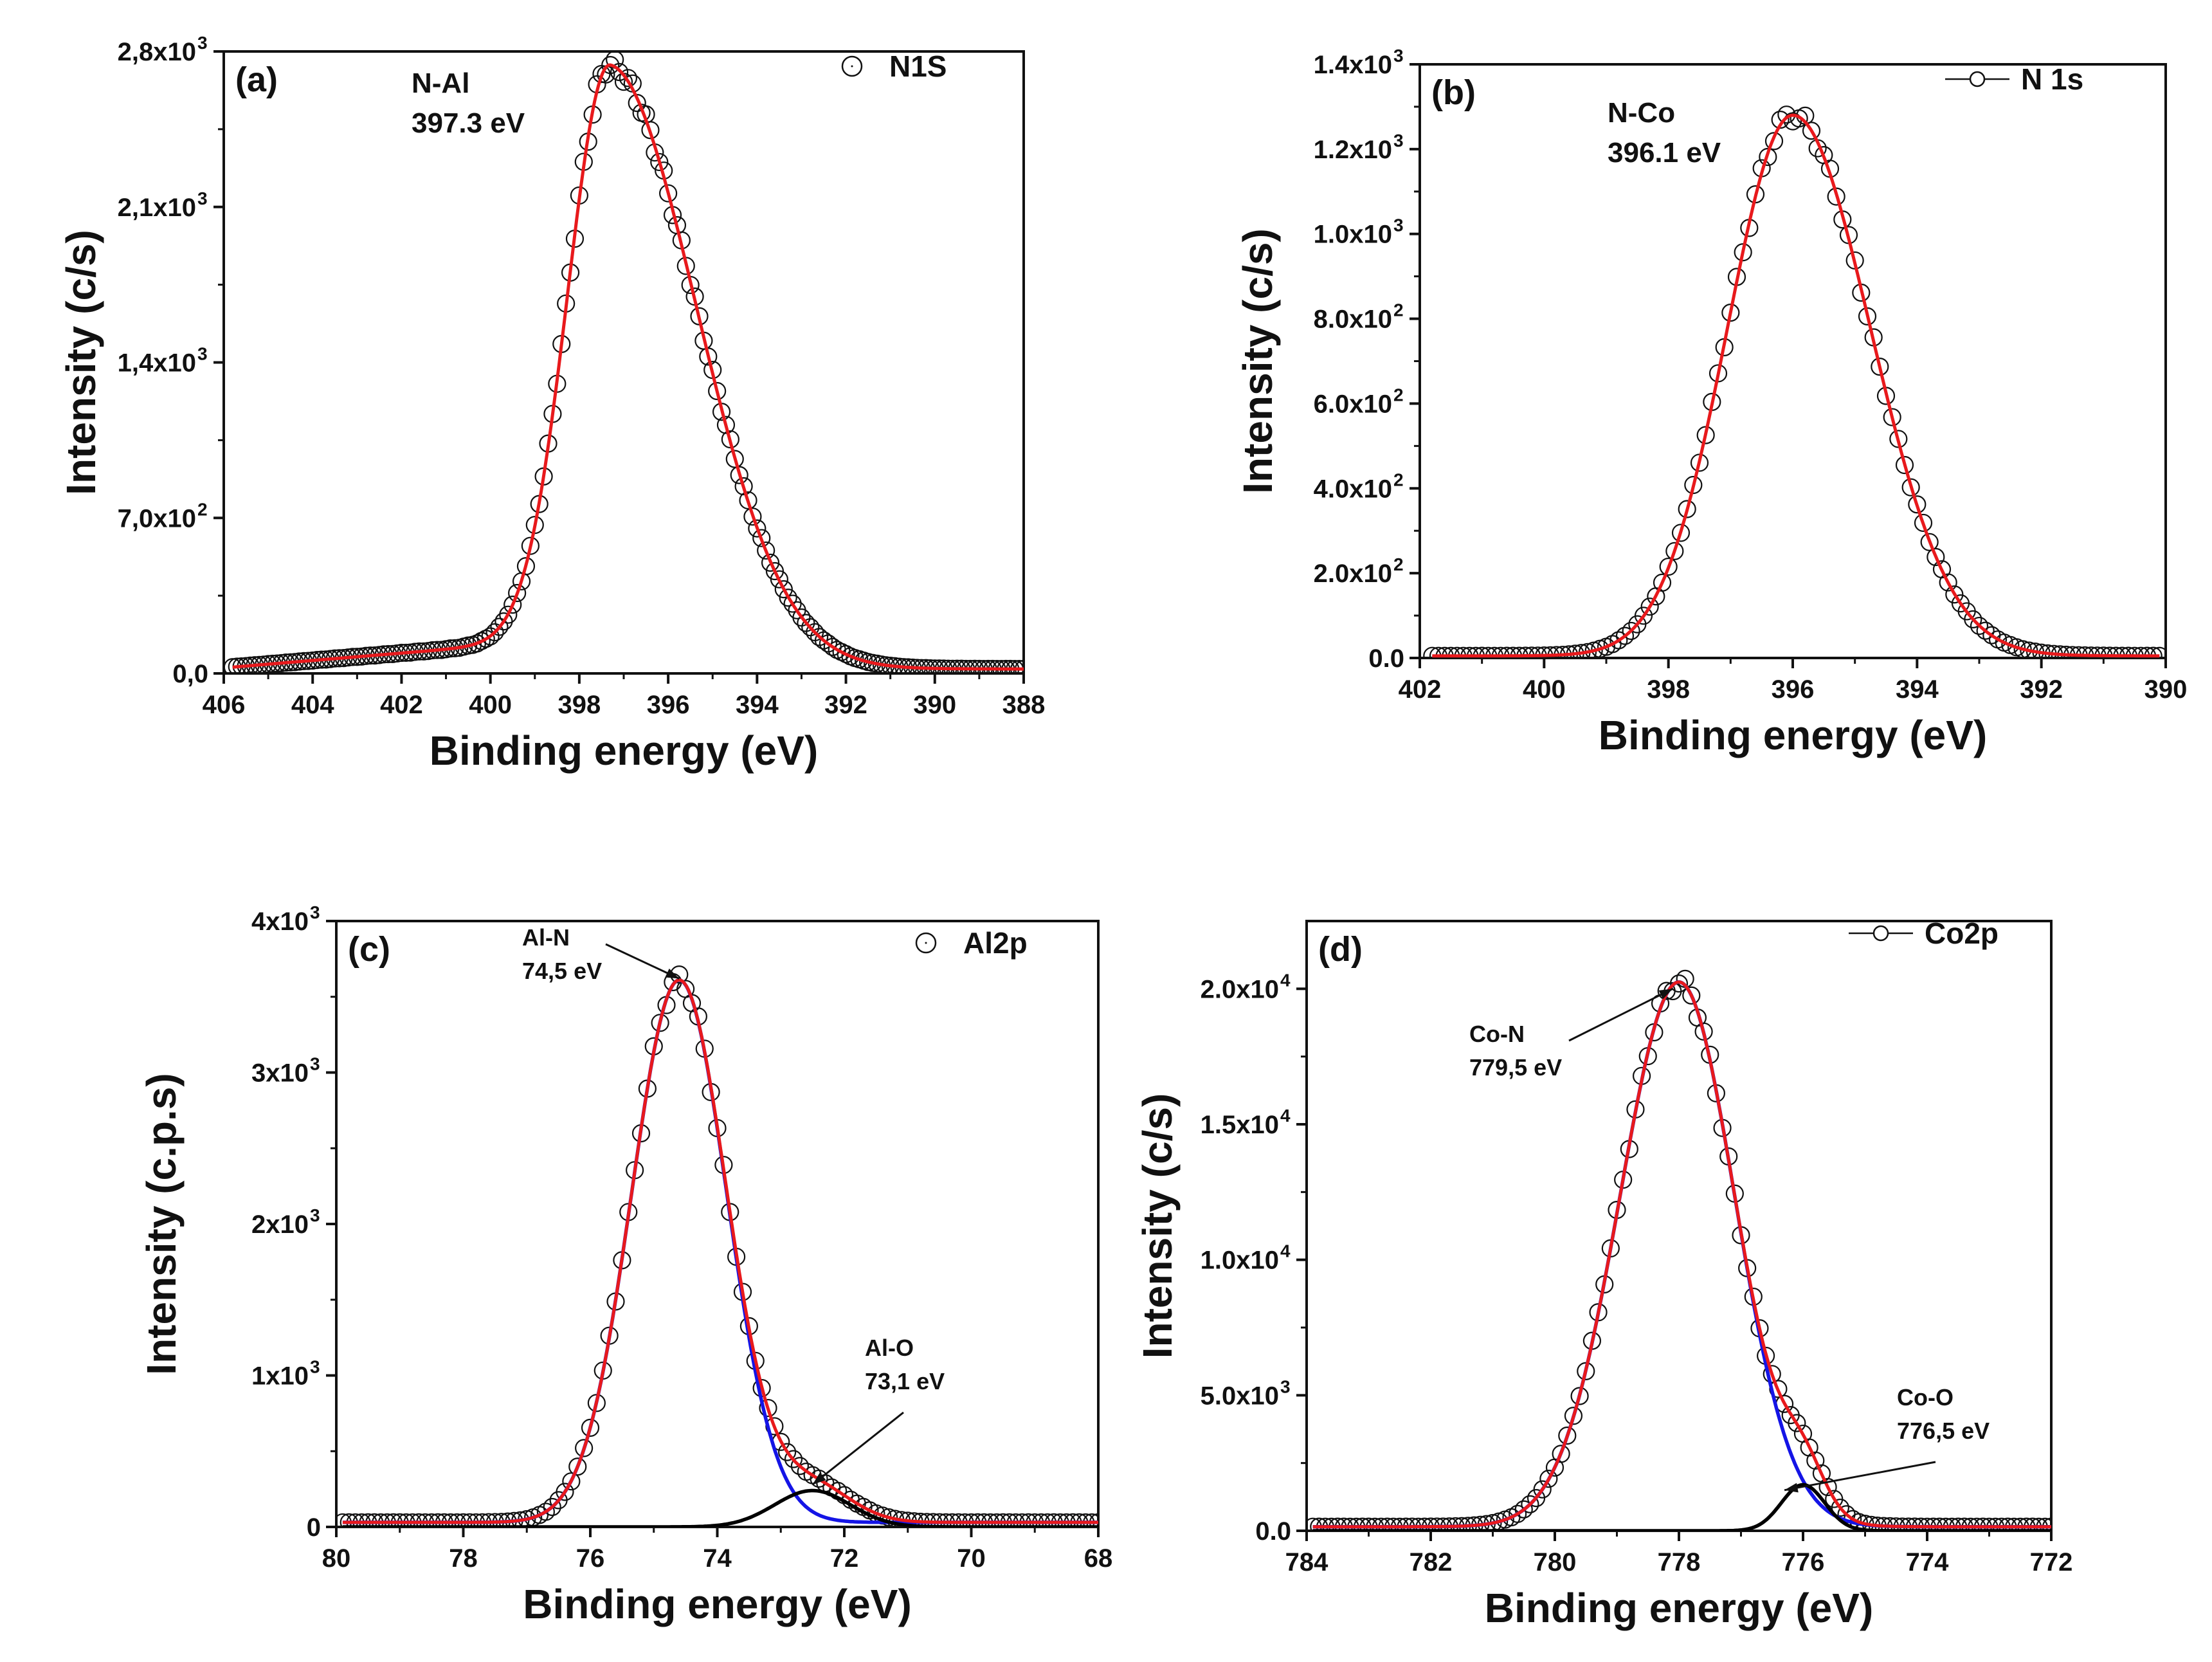 This screenshot has width=2212, height=1662. Describe the element at coordinates (280, 1376) in the screenshot. I see `y-tick-label: 1x10` at that location.